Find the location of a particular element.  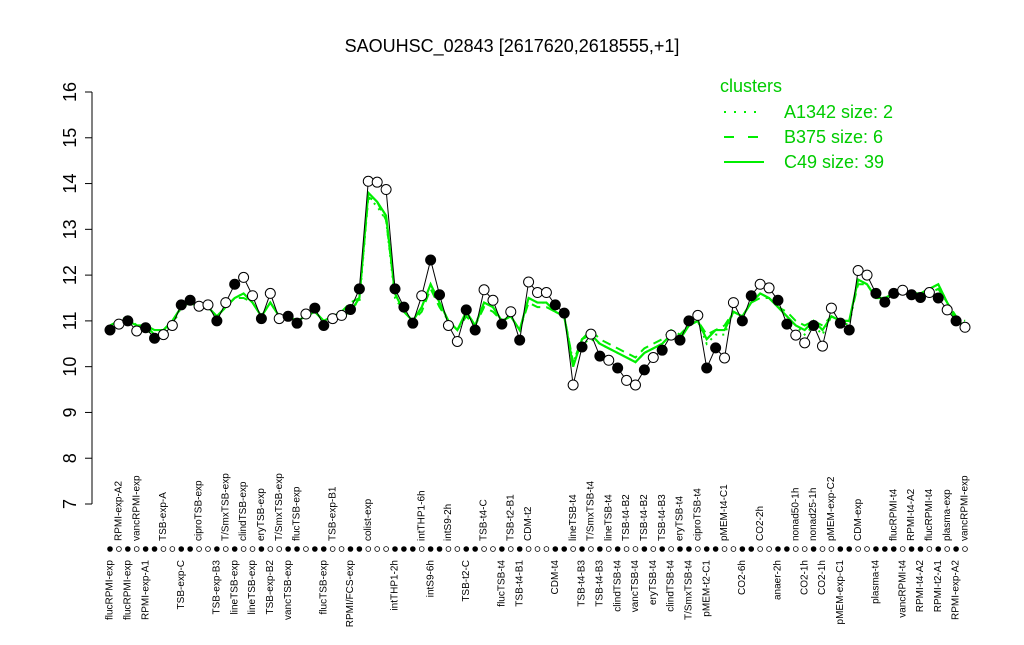

x-tick-label: vancRPMI-exp is located at coordinates (136, 508).